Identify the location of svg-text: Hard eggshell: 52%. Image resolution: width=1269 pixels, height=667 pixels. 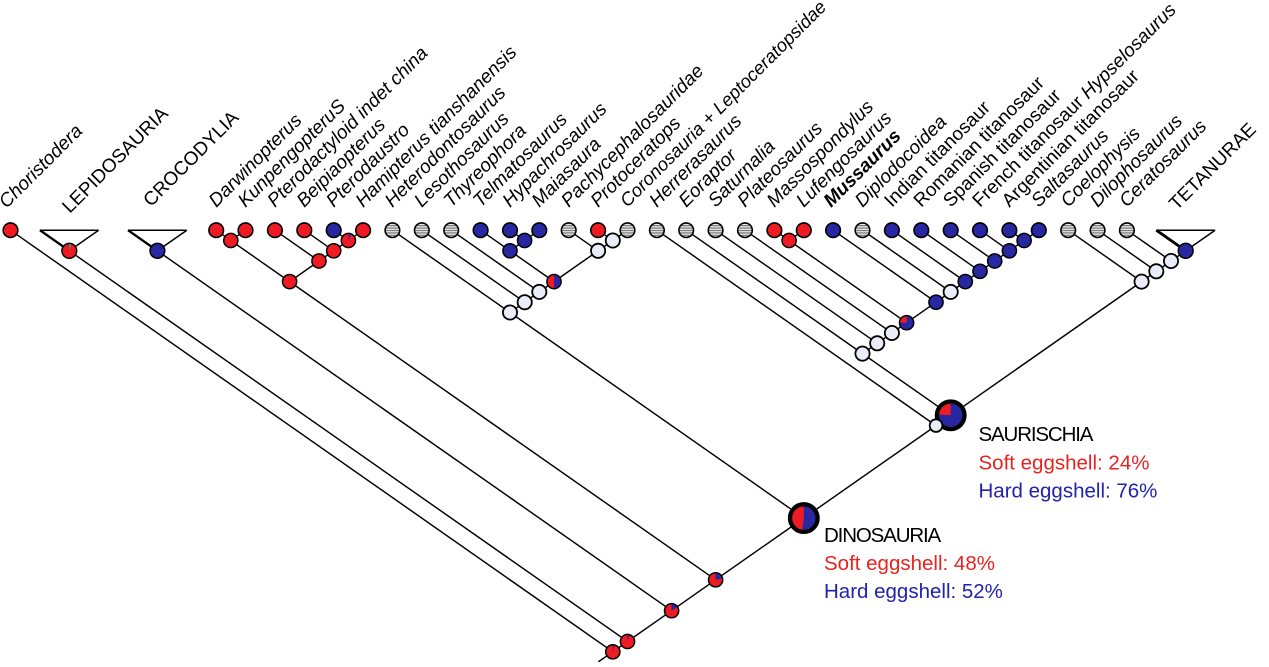
(913, 591).